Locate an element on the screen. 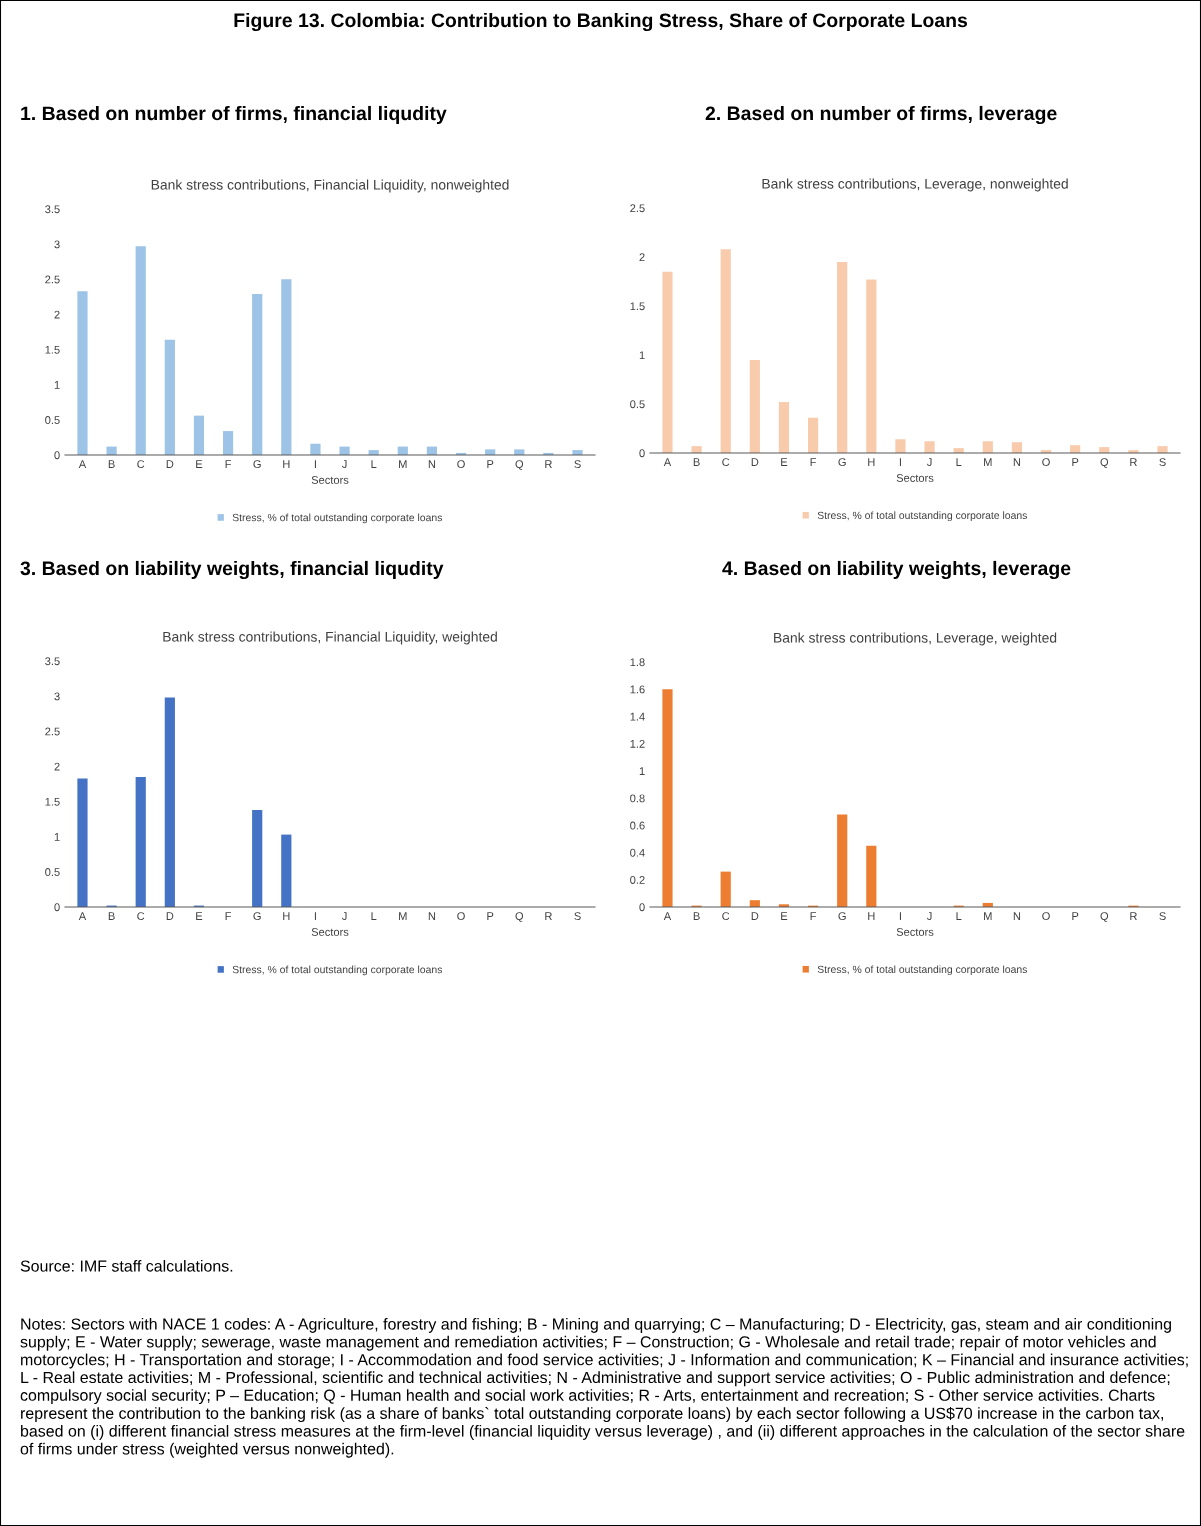 The width and height of the screenshot is (1201, 1526). caption: Figure 13. Colombia: Contribution to Banking Stress, Share of Corporate Loans is located at coordinates (601, 22).